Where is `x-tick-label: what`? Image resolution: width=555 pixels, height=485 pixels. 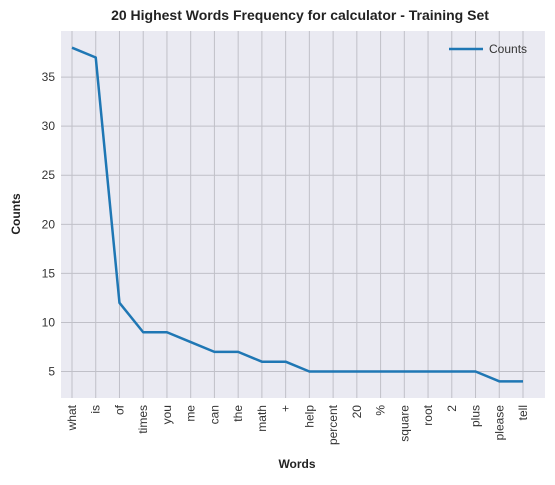 x-tick-label: what is located at coordinates (72, 417).